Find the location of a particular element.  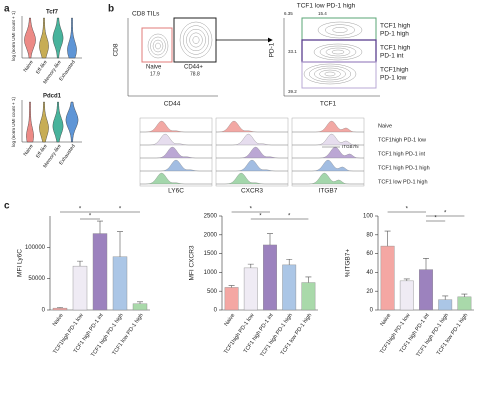

y-label: PD-1 is located at coordinates (272, 49).